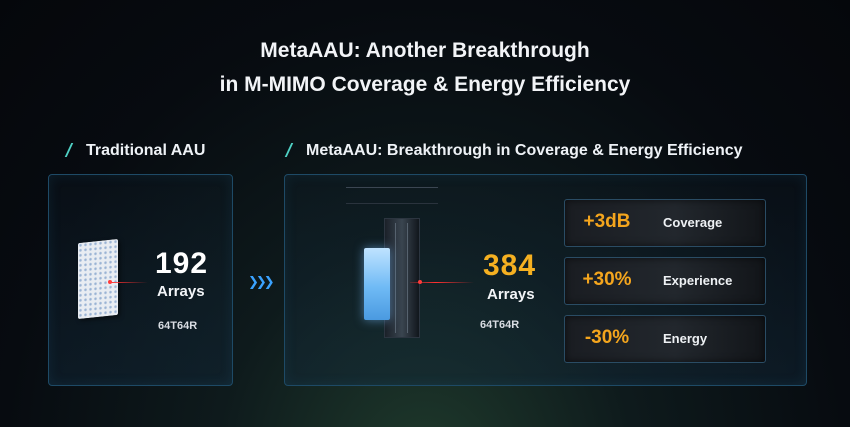  What do you see at coordinates (261, 281) in the screenshot?
I see `chevrons-right-icon: ❯❯❯` at bounding box center [261, 281].